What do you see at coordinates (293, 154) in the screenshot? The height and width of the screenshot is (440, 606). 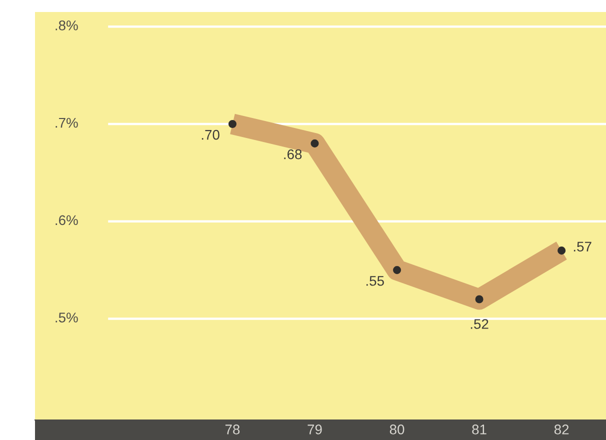 I see `data-label: .68` at bounding box center [293, 154].